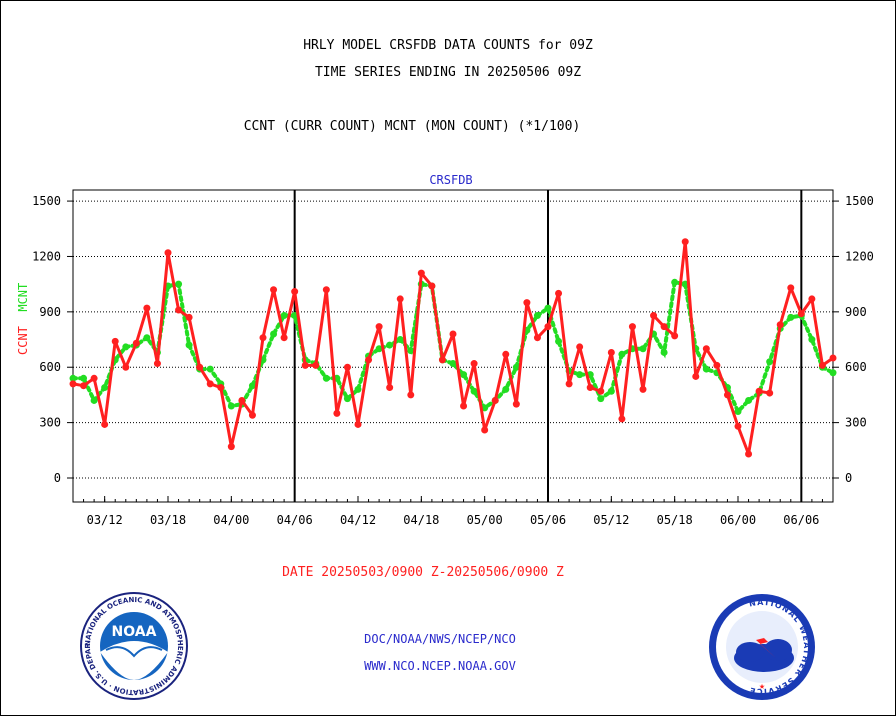 The image size is (896, 716). What do you see at coordinates (231, 520) in the screenshot?
I see `x-tick-label: 04/00` at bounding box center [231, 520].